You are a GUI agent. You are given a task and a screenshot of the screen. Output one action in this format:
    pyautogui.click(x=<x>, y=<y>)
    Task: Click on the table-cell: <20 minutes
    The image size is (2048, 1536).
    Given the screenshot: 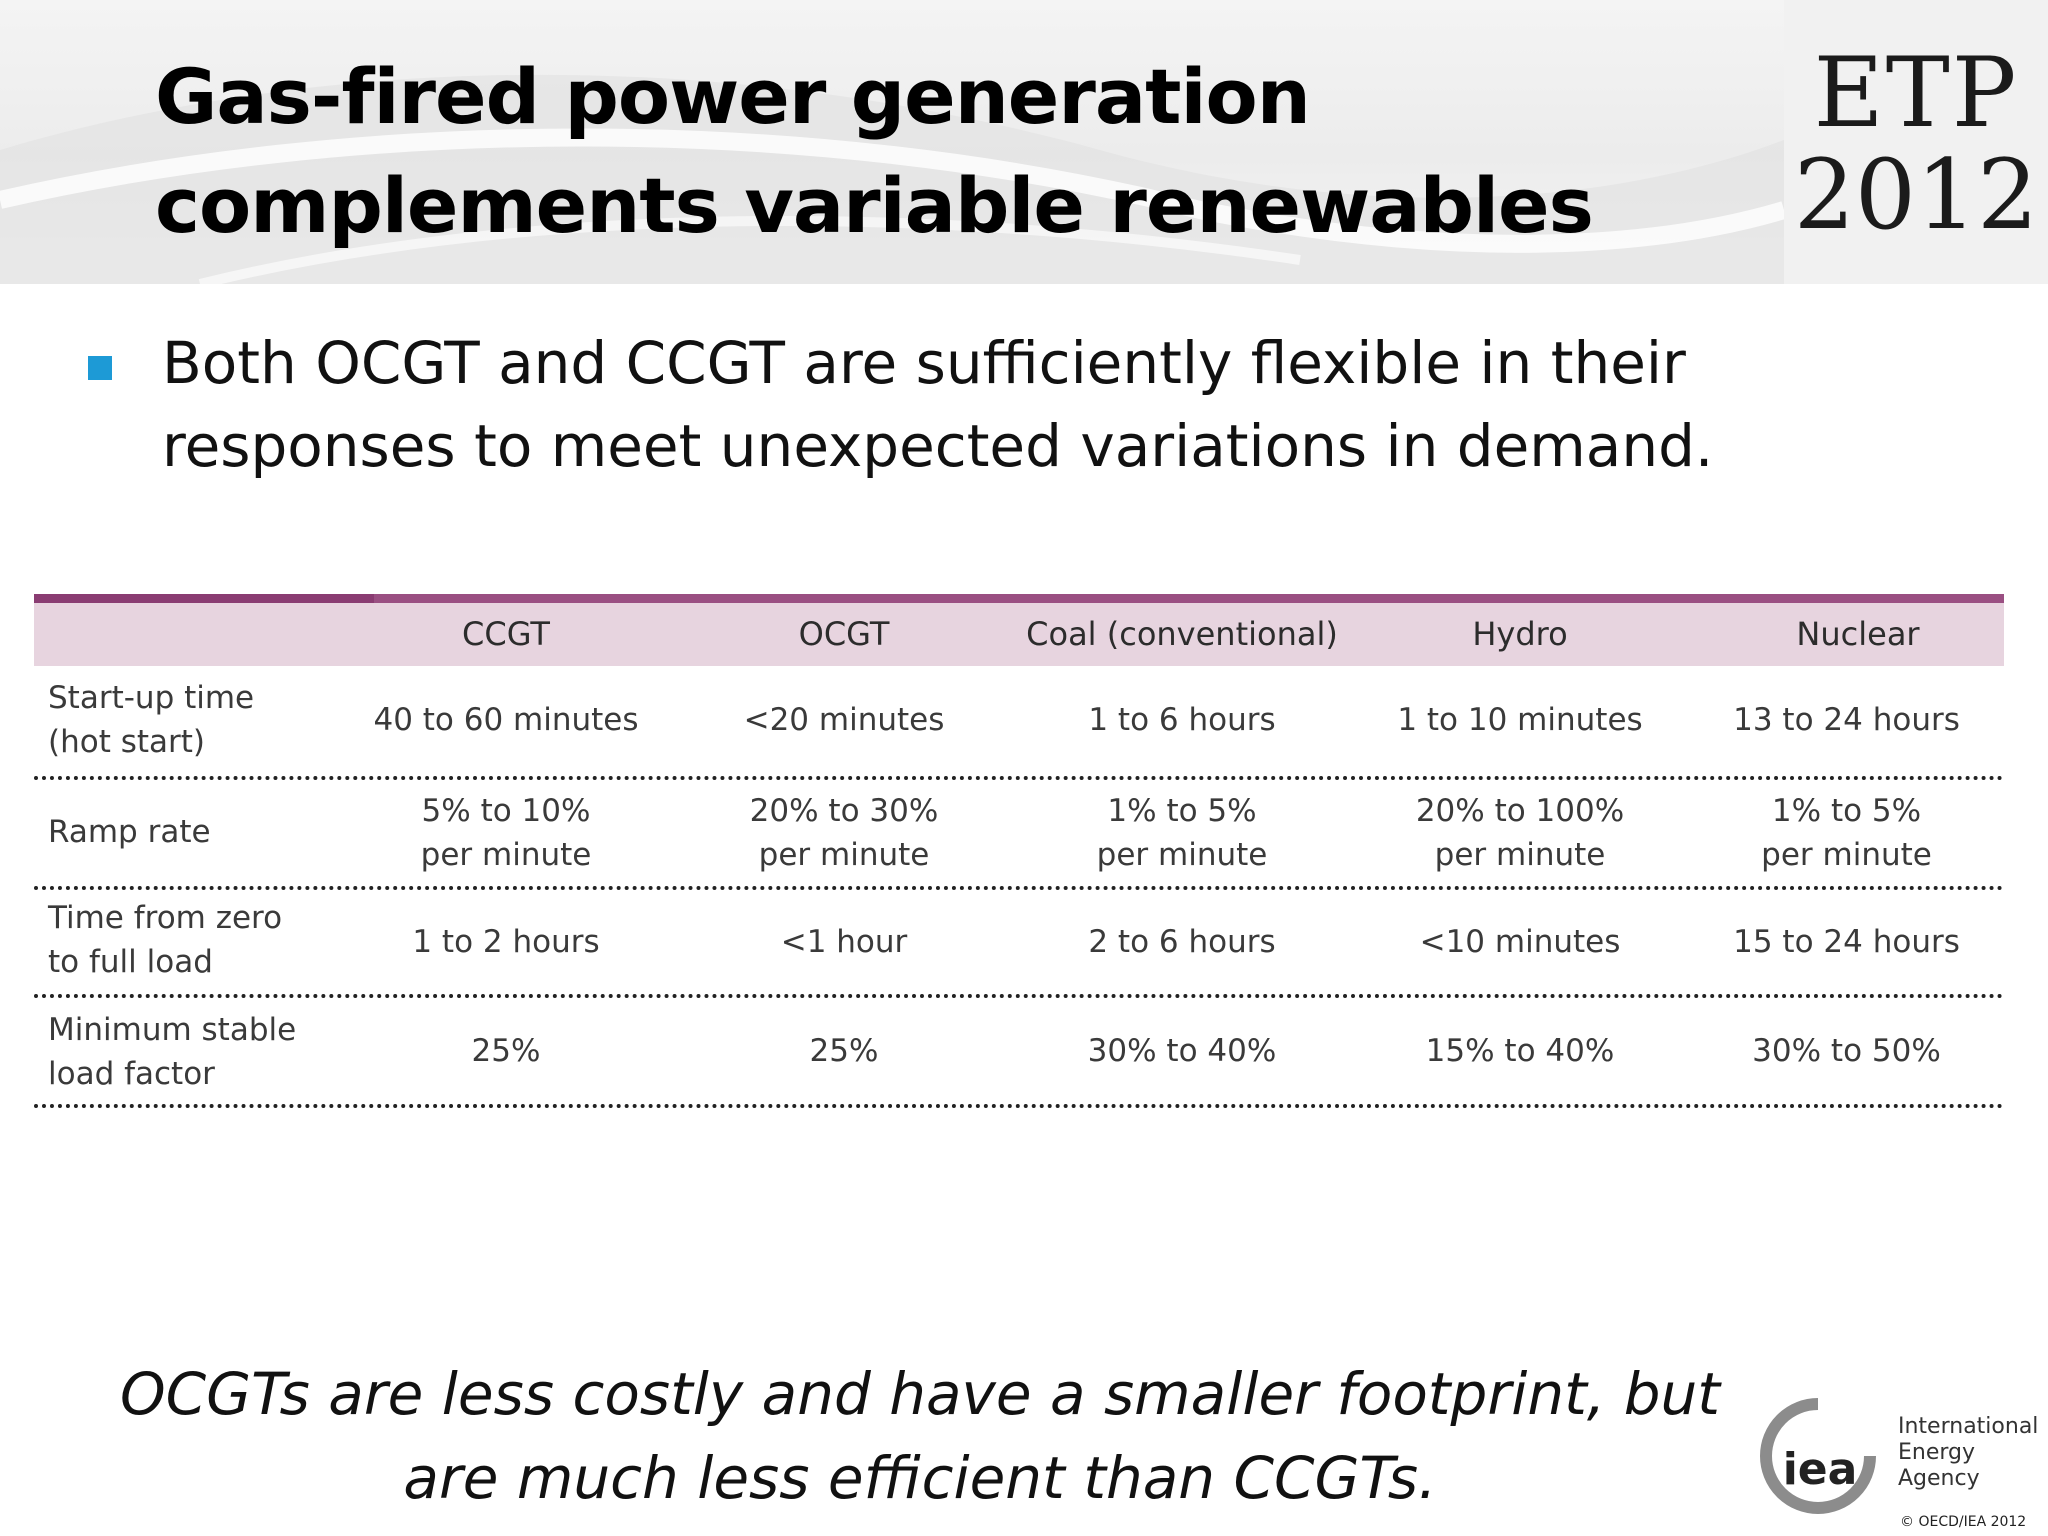 What is the action you would take?
    pyautogui.click(x=844, y=720)
    